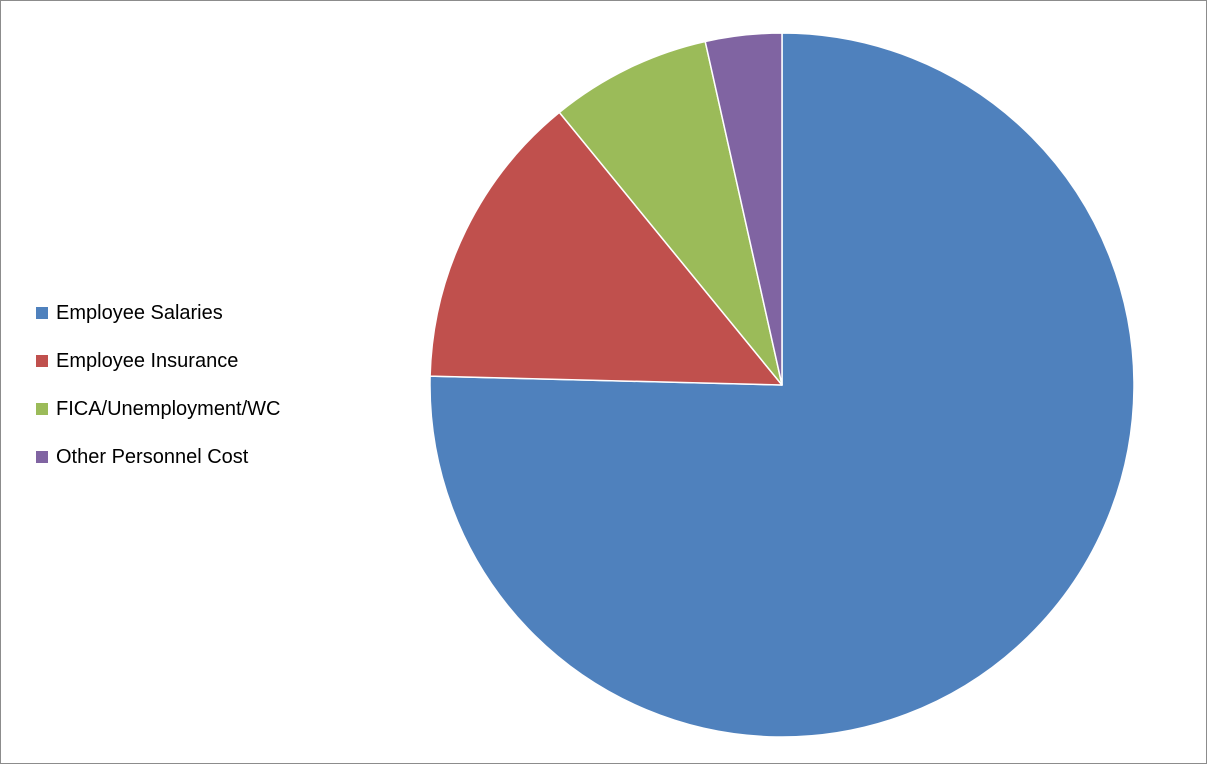 This screenshot has height=764, width=1207. What do you see at coordinates (42, 313) in the screenshot?
I see `legend-swatch-employee-salaries` at bounding box center [42, 313].